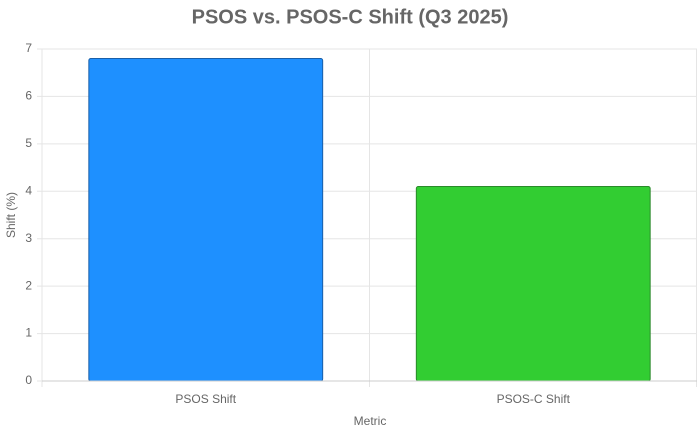 The width and height of the screenshot is (697, 433). Describe the element at coordinates (370, 421) in the screenshot. I see `x-axis-label: Metric` at that location.